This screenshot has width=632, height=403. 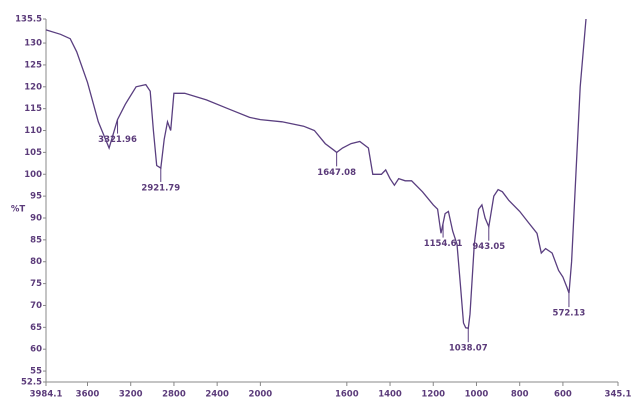 I want to click on peak-label: 2921.79, so click(x=160, y=188).